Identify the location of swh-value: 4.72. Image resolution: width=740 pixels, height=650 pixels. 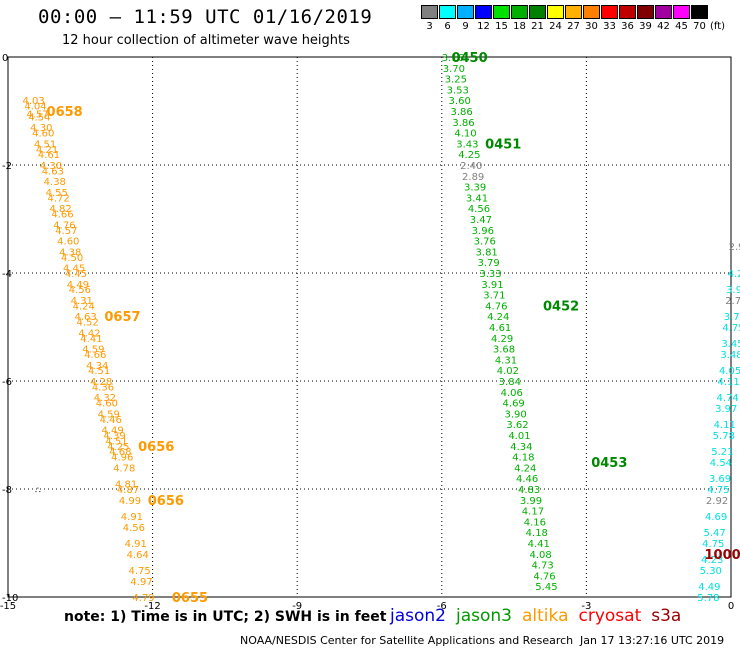
(59, 198).